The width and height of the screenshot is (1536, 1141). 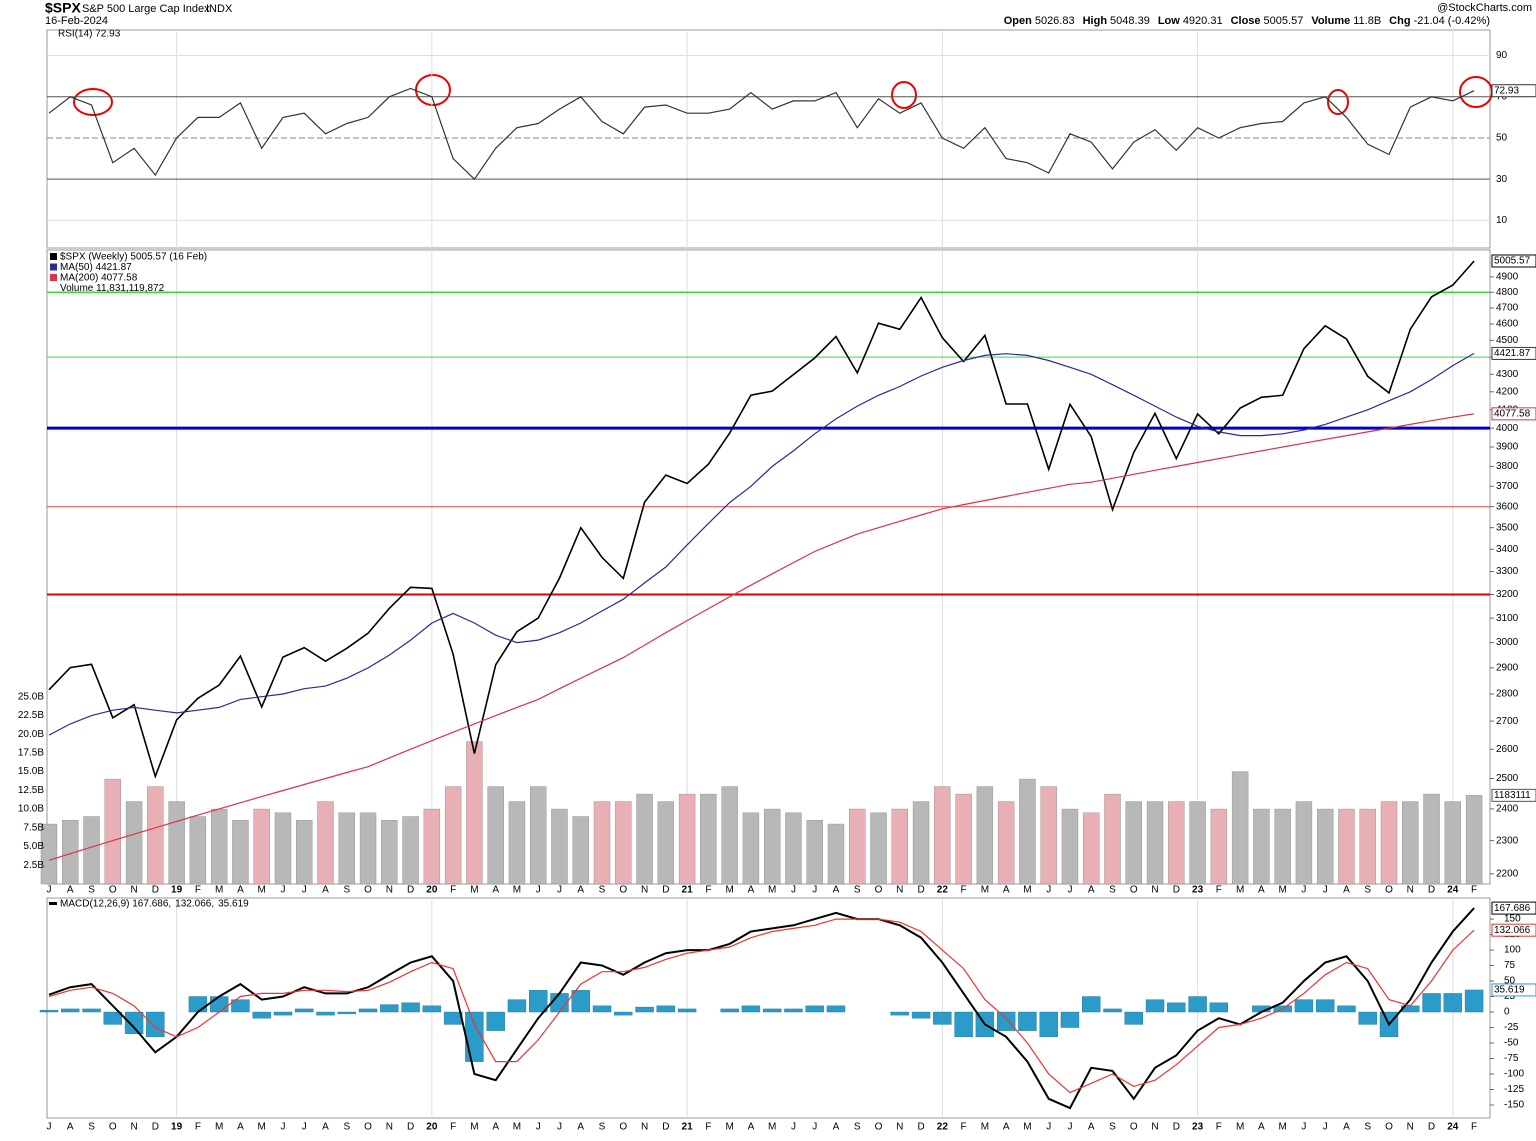 I want to click on legend-entry: MA(50) 4421.87, so click(x=96, y=267).